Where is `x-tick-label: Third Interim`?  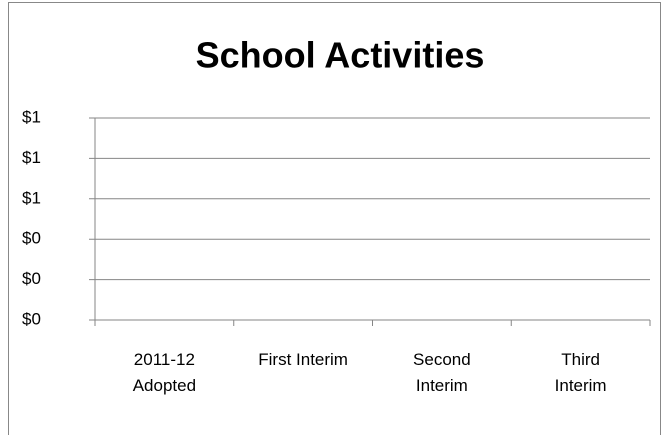 x-tick-label: Third Interim is located at coordinates (580, 372).